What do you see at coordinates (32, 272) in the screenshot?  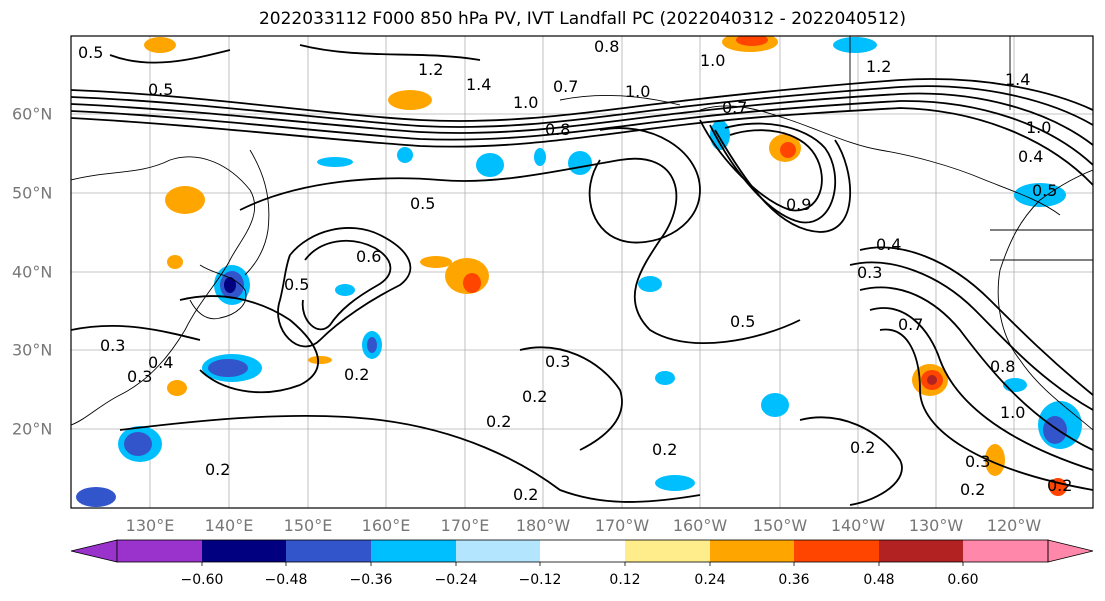 I see `lat-label: 40°N` at bounding box center [32, 272].